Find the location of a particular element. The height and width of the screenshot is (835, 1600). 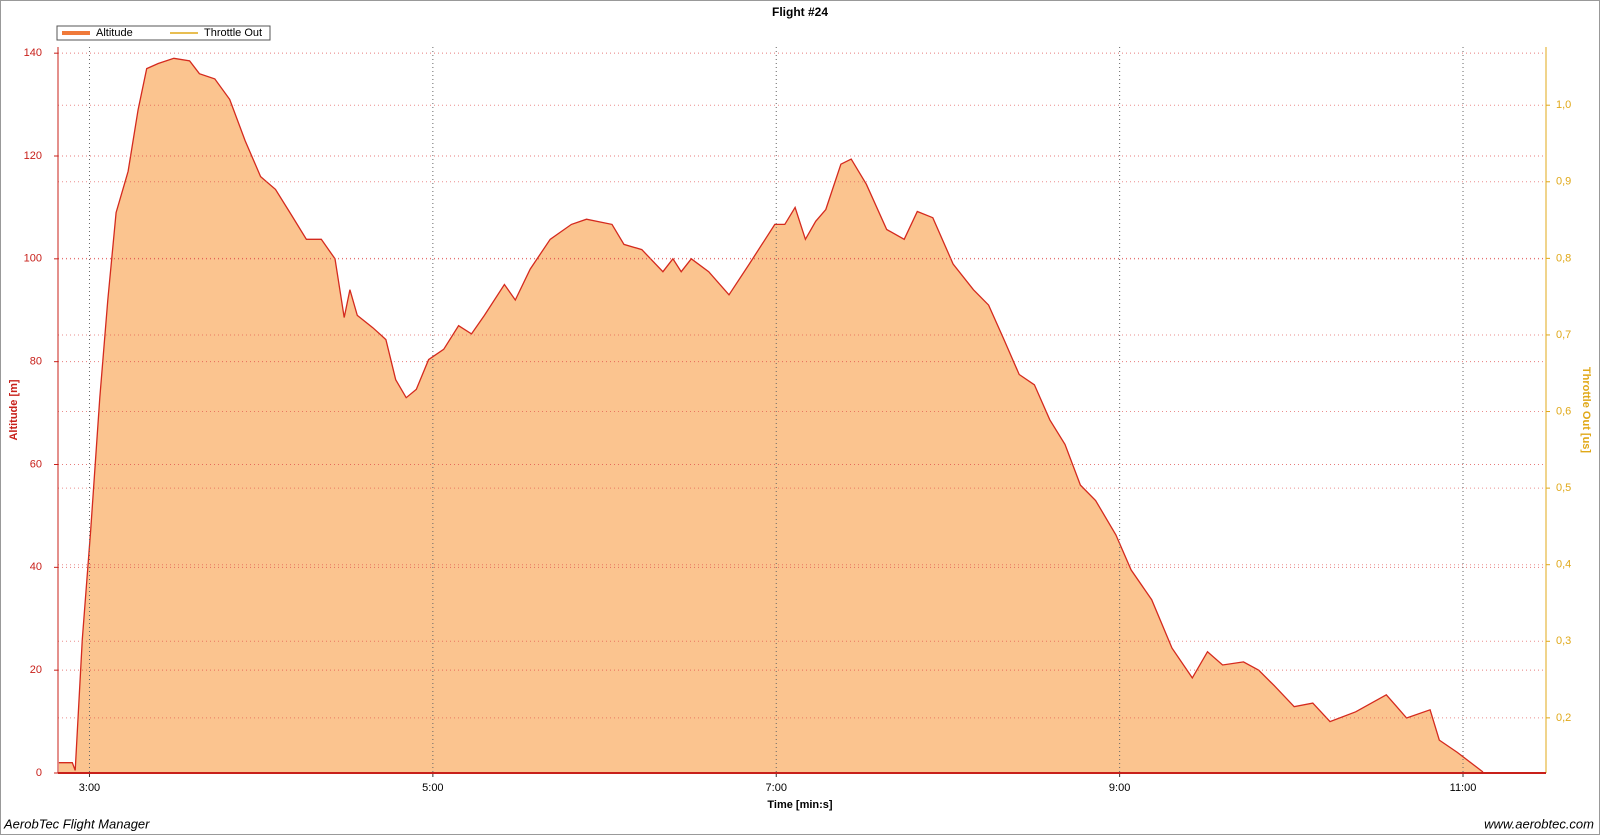

footer-right: www.aerobtec.com is located at coordinates (1539, 823).